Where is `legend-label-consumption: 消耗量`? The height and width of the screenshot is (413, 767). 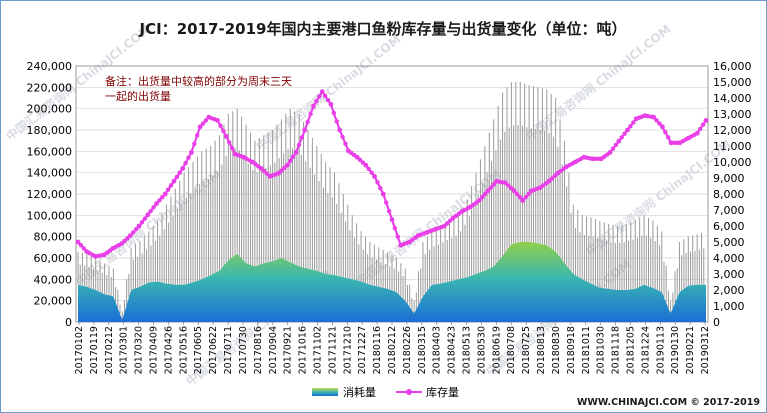 legend-label-consumption: 消耗量 is located at coordinates (359, 392).